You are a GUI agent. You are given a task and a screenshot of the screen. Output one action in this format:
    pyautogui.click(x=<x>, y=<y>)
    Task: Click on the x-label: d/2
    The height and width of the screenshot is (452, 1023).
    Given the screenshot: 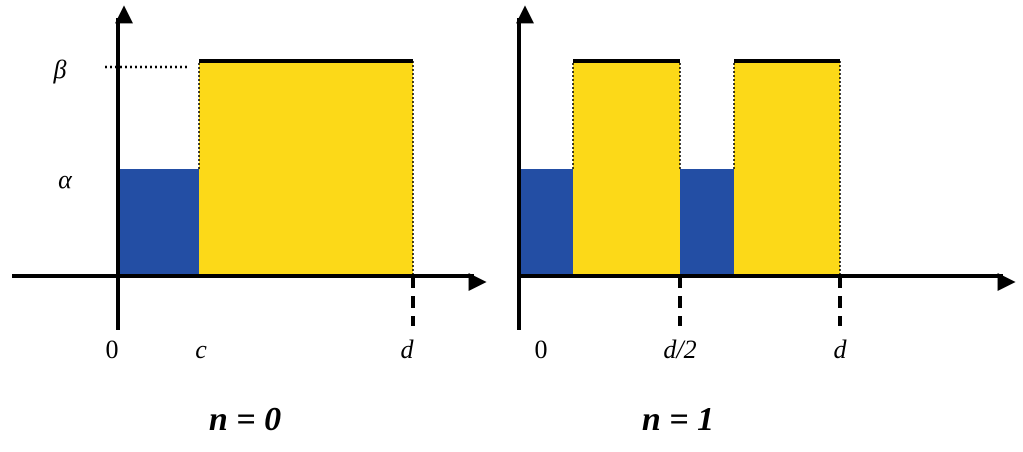 What is the action you would take?
    pyautogui.click(x=679, y=349)
    